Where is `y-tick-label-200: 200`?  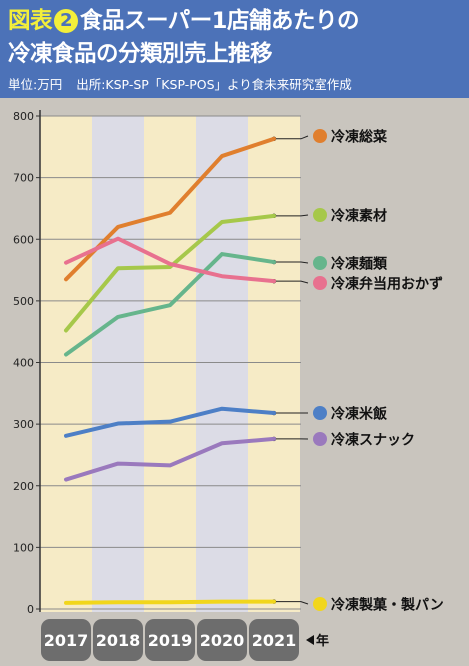
y-tick-label-200: 200 is located at coordinates (23, 486).